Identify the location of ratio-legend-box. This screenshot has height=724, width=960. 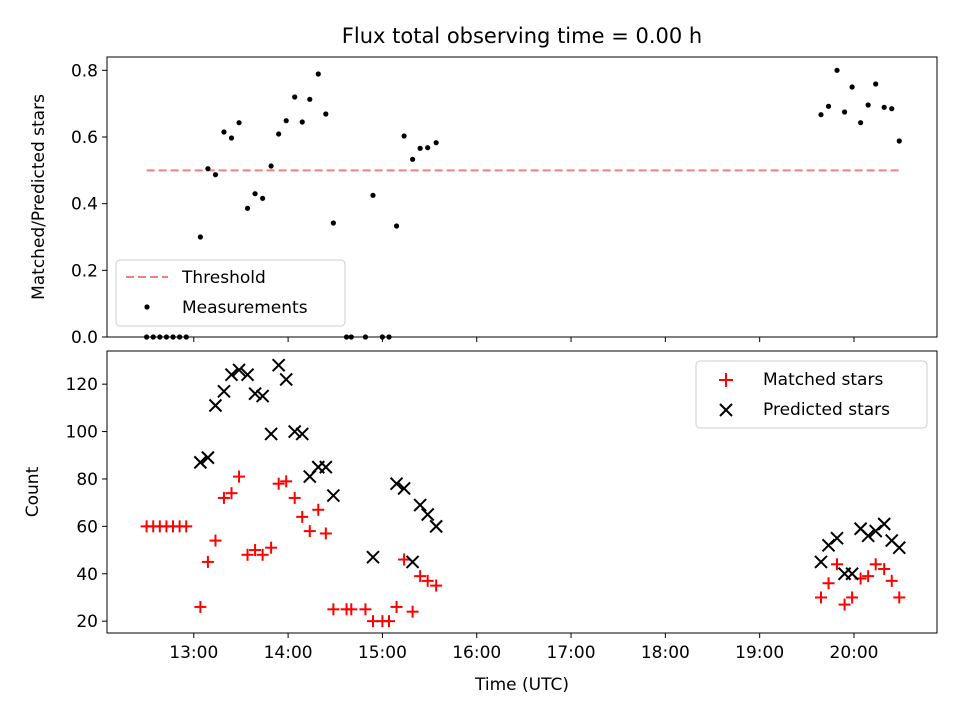
(230, 293).